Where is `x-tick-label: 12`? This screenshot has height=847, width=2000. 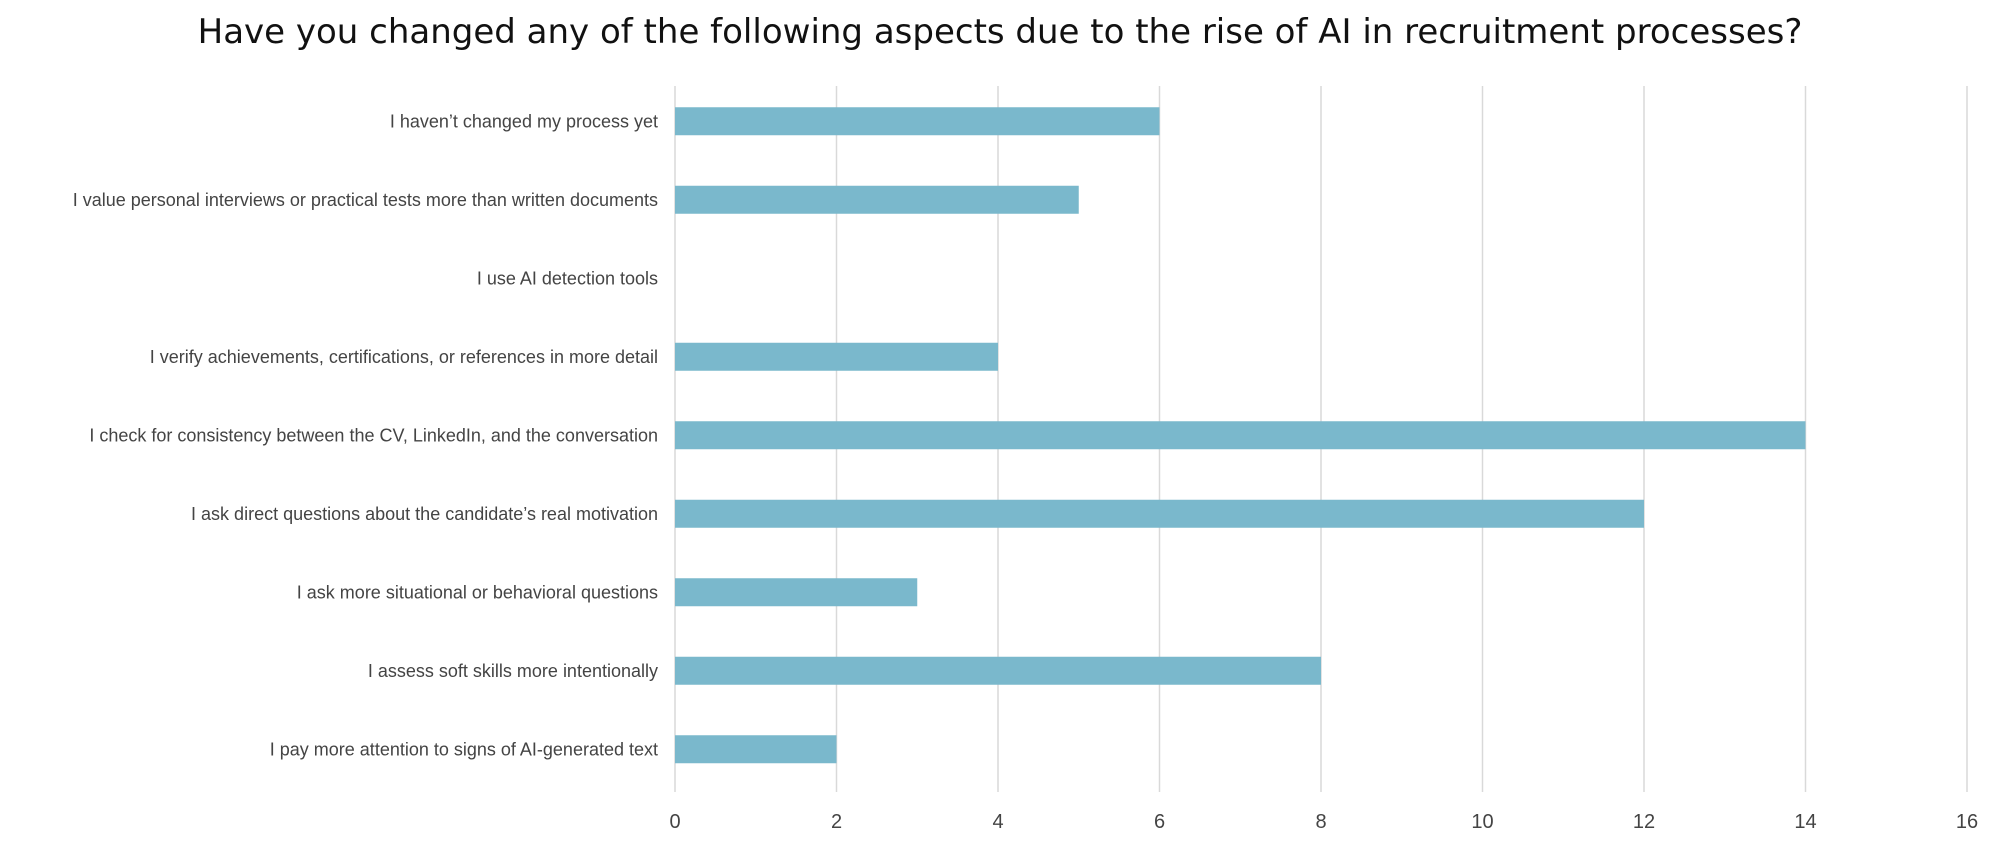 x-tick-label: 12 is located at coordinates (1644, 822).